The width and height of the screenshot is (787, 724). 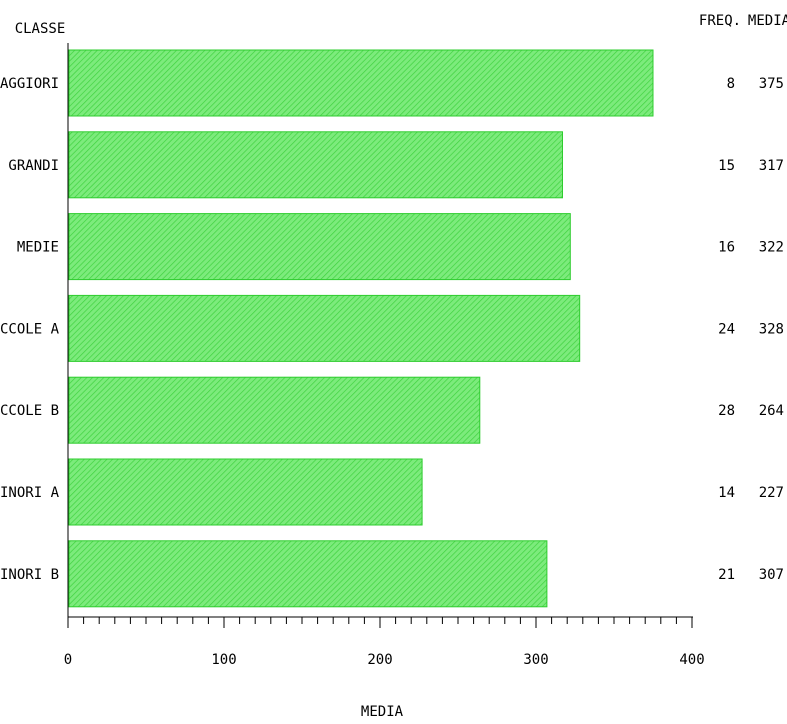 I want to click on freq-value: 8, so click(x=731, y=84).